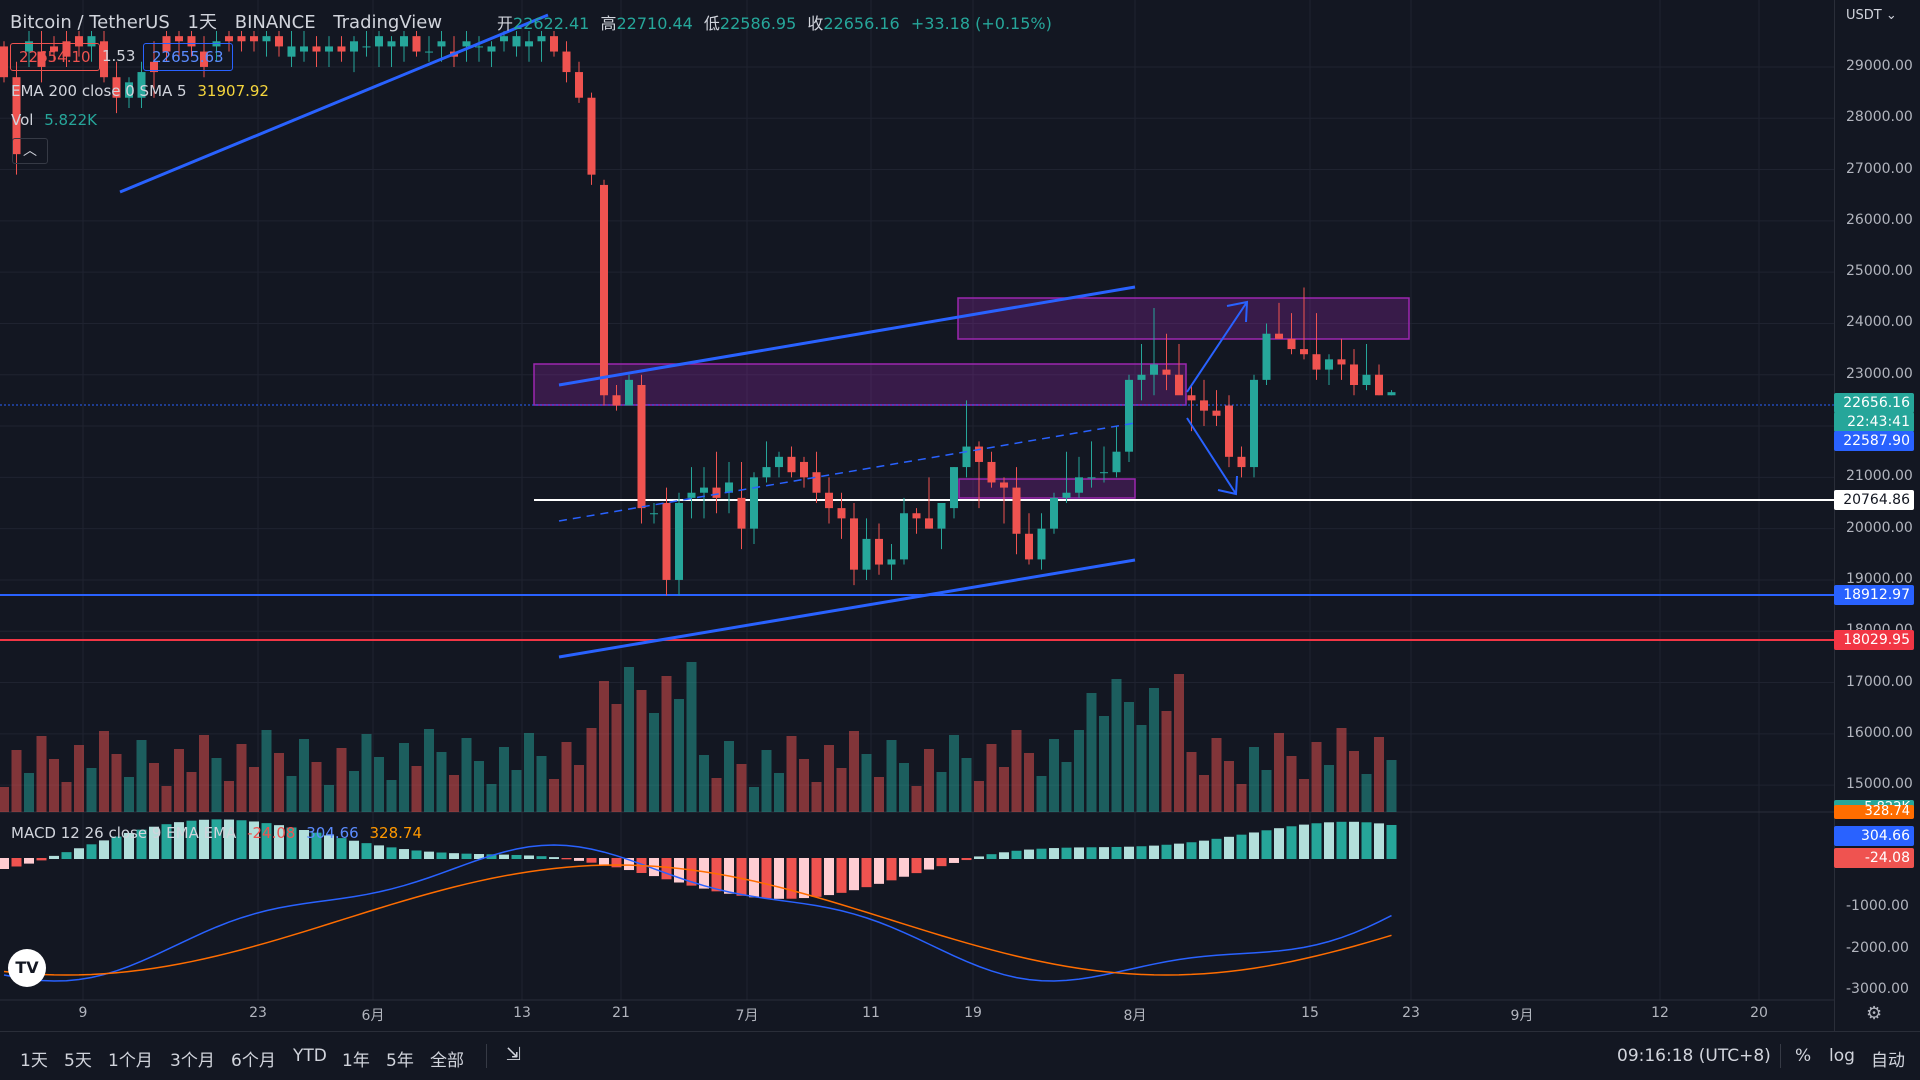 This screenshot has height=1080, width=1920. Describe the element at coordinates (188, 57) in the screenshot. I see `buy-button: 22655.63` at that location.